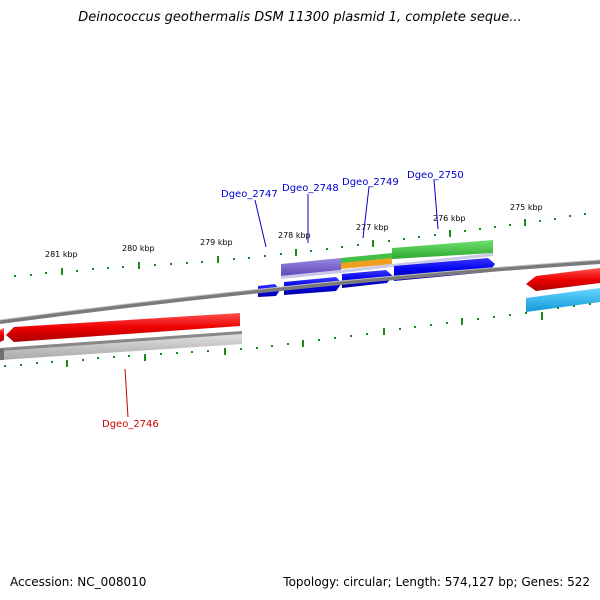 The height and width of the screenshot is (600, 600). Describe the element at coordinates (526, 207) in the screenshot. I see `tick-label: 275 kbp` at that location.